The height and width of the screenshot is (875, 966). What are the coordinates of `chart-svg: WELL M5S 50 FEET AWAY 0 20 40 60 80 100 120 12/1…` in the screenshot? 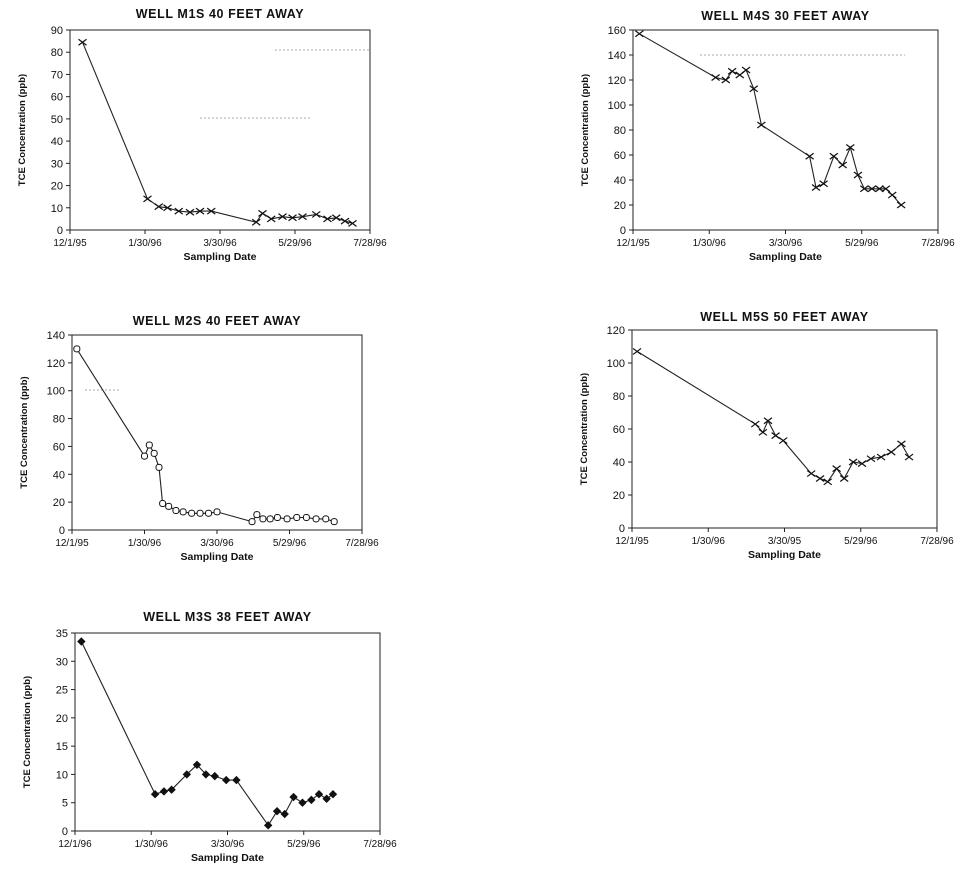 It's located at (766, 435).